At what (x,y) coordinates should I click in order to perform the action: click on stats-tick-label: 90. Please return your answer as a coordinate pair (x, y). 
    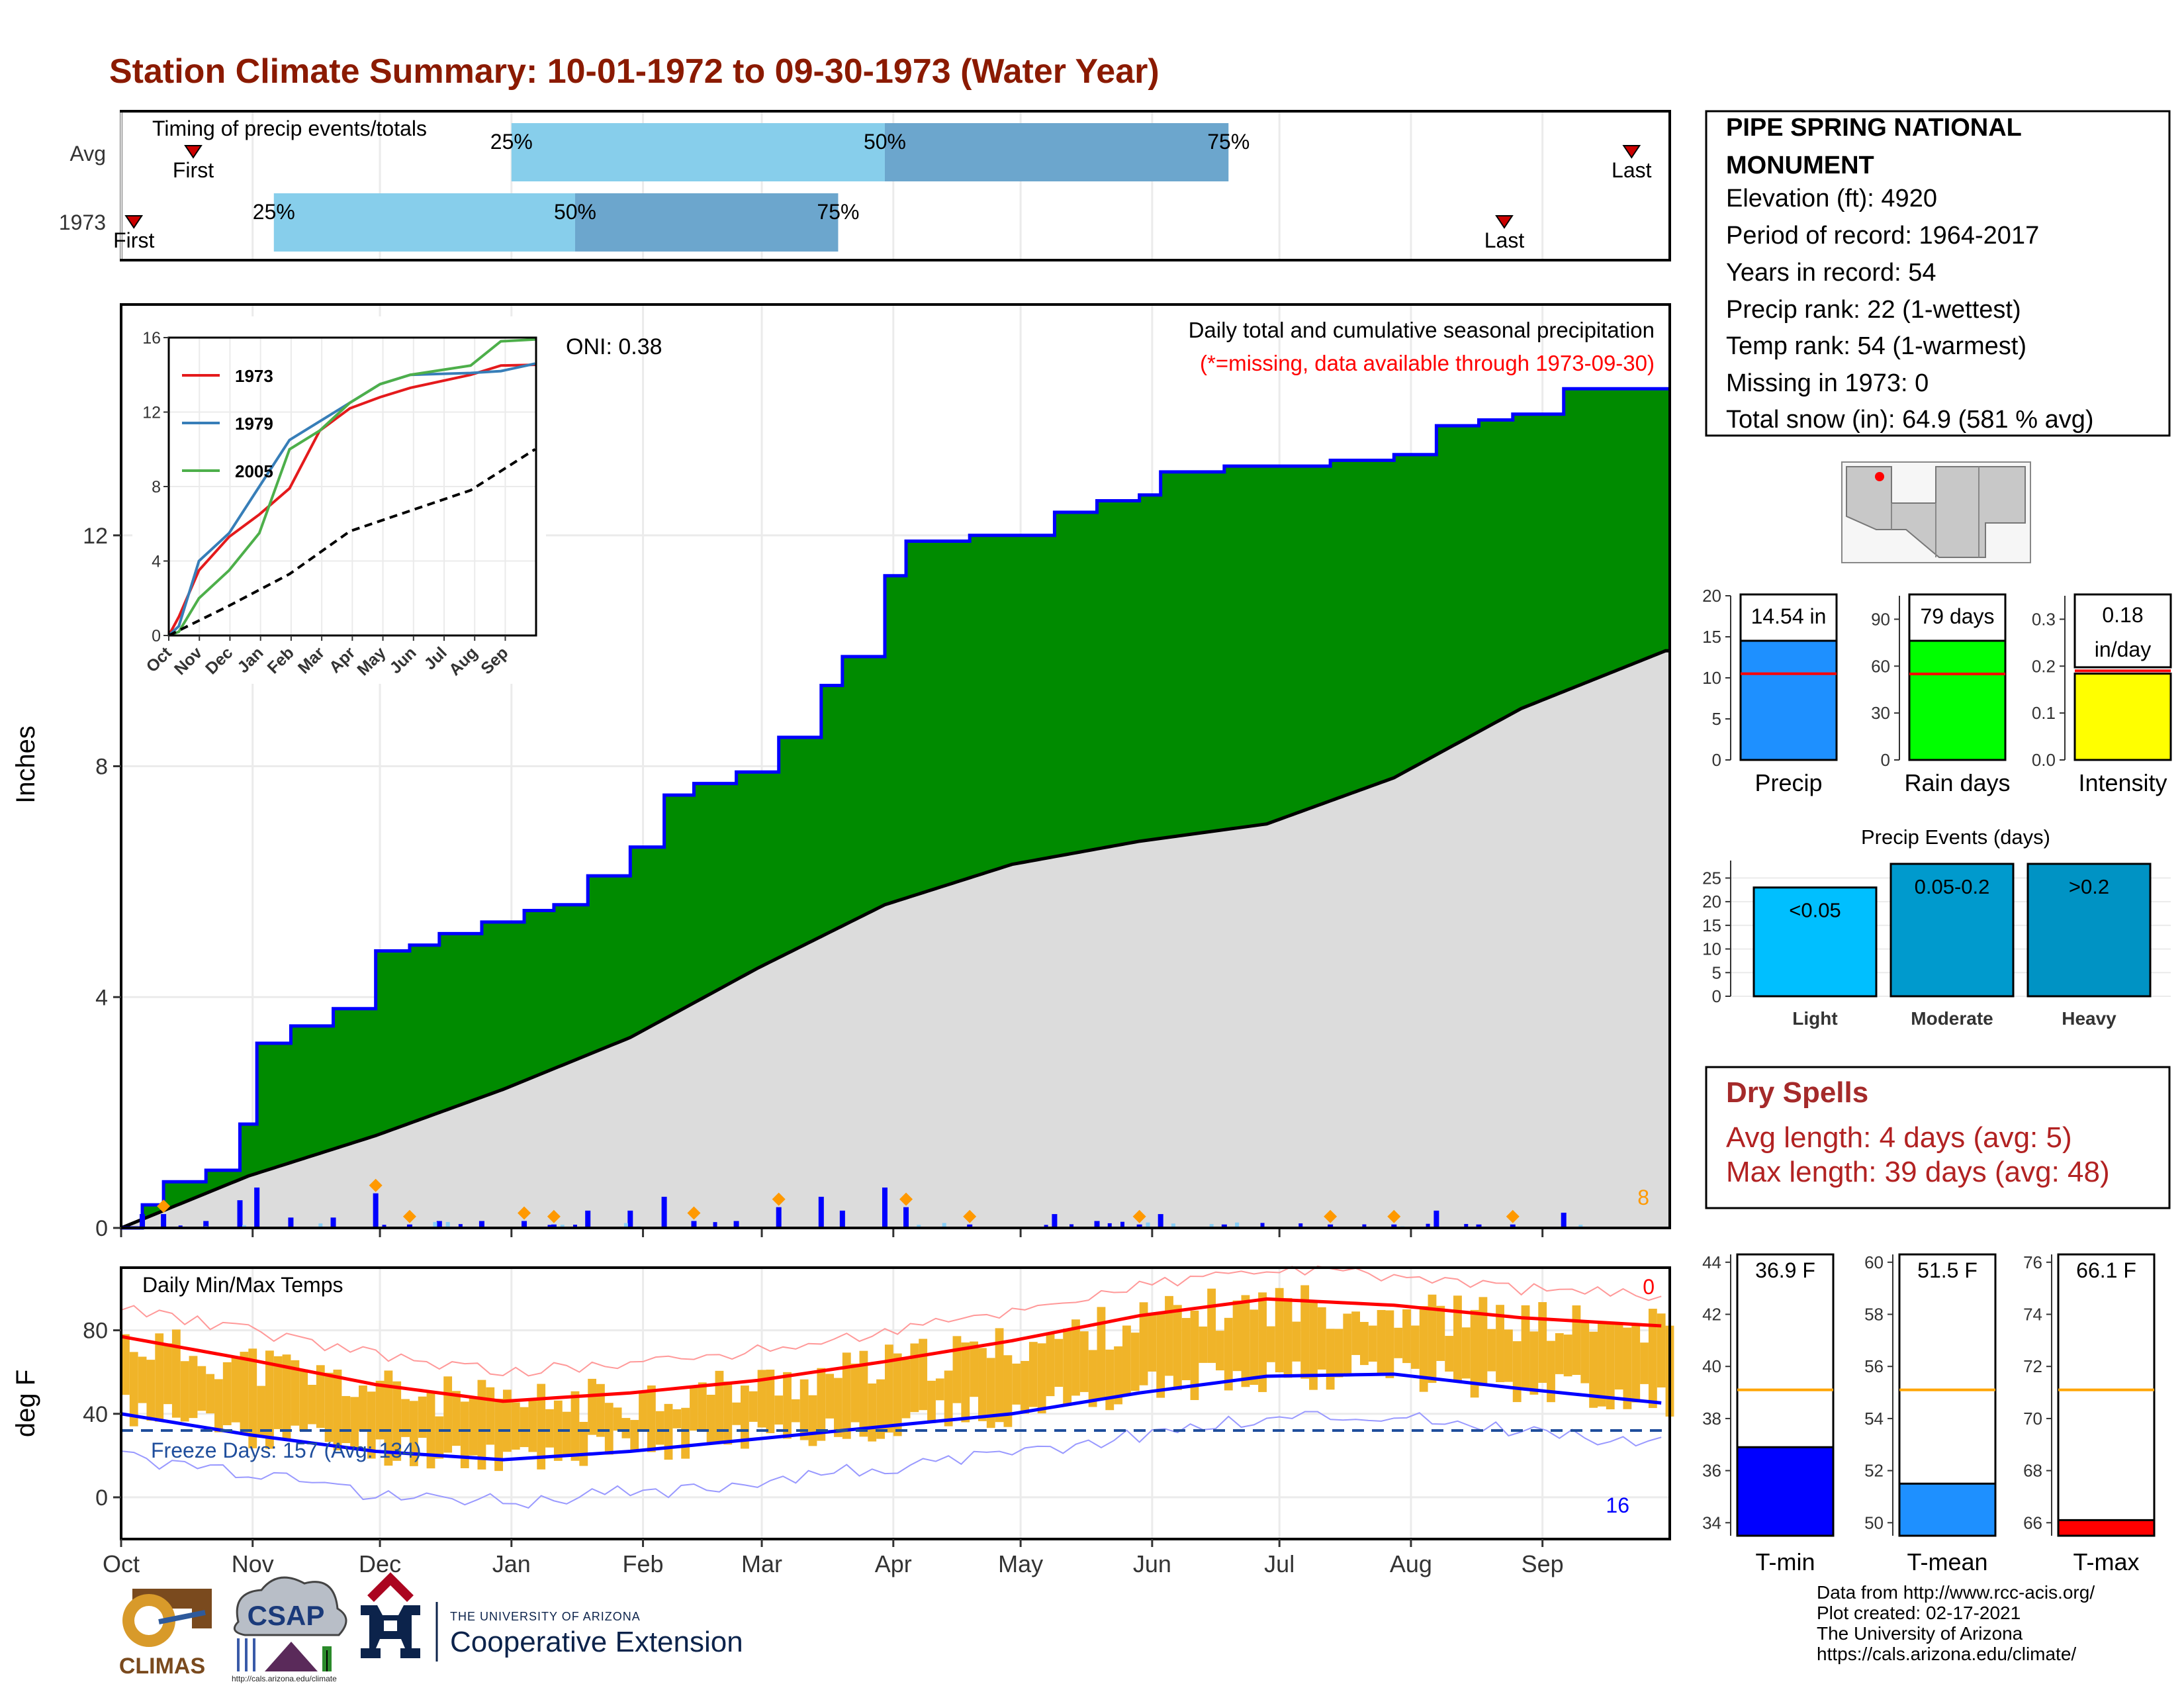
    Looking at the image, I should click on (1880, 619).